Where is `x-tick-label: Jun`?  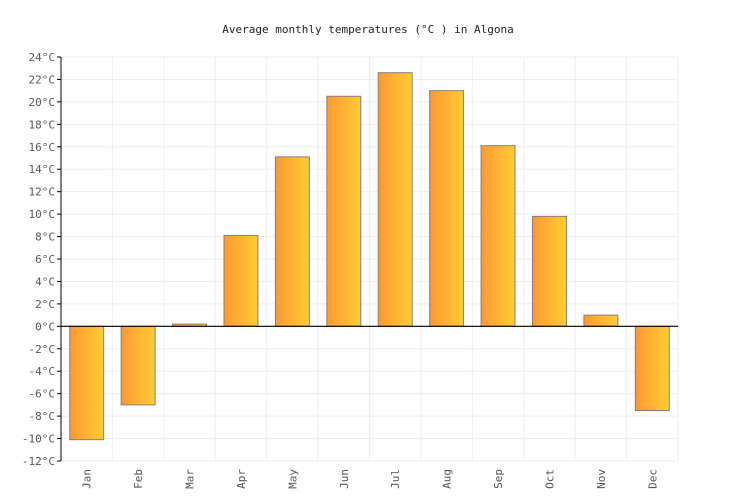
x-tick-label: Jun is located at coordinates (344, 479).